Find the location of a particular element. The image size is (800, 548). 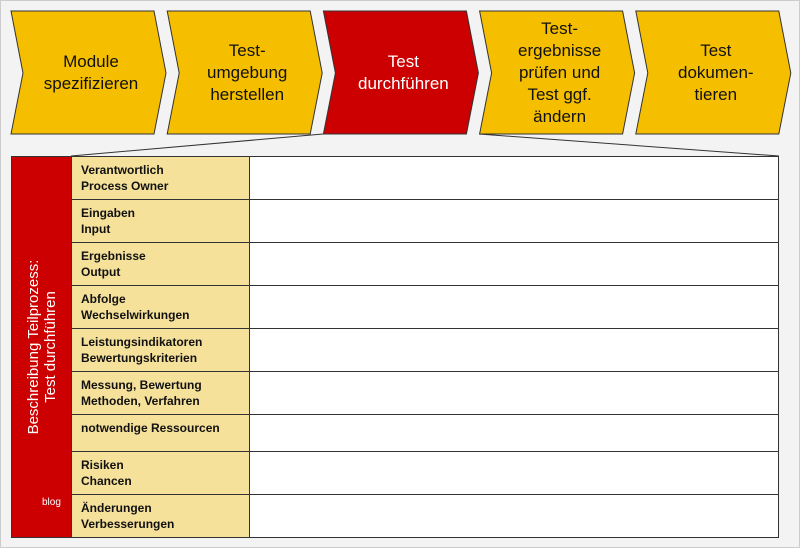

table-row: Änderungen Verbesserungen is located at coordinates (425, 516).